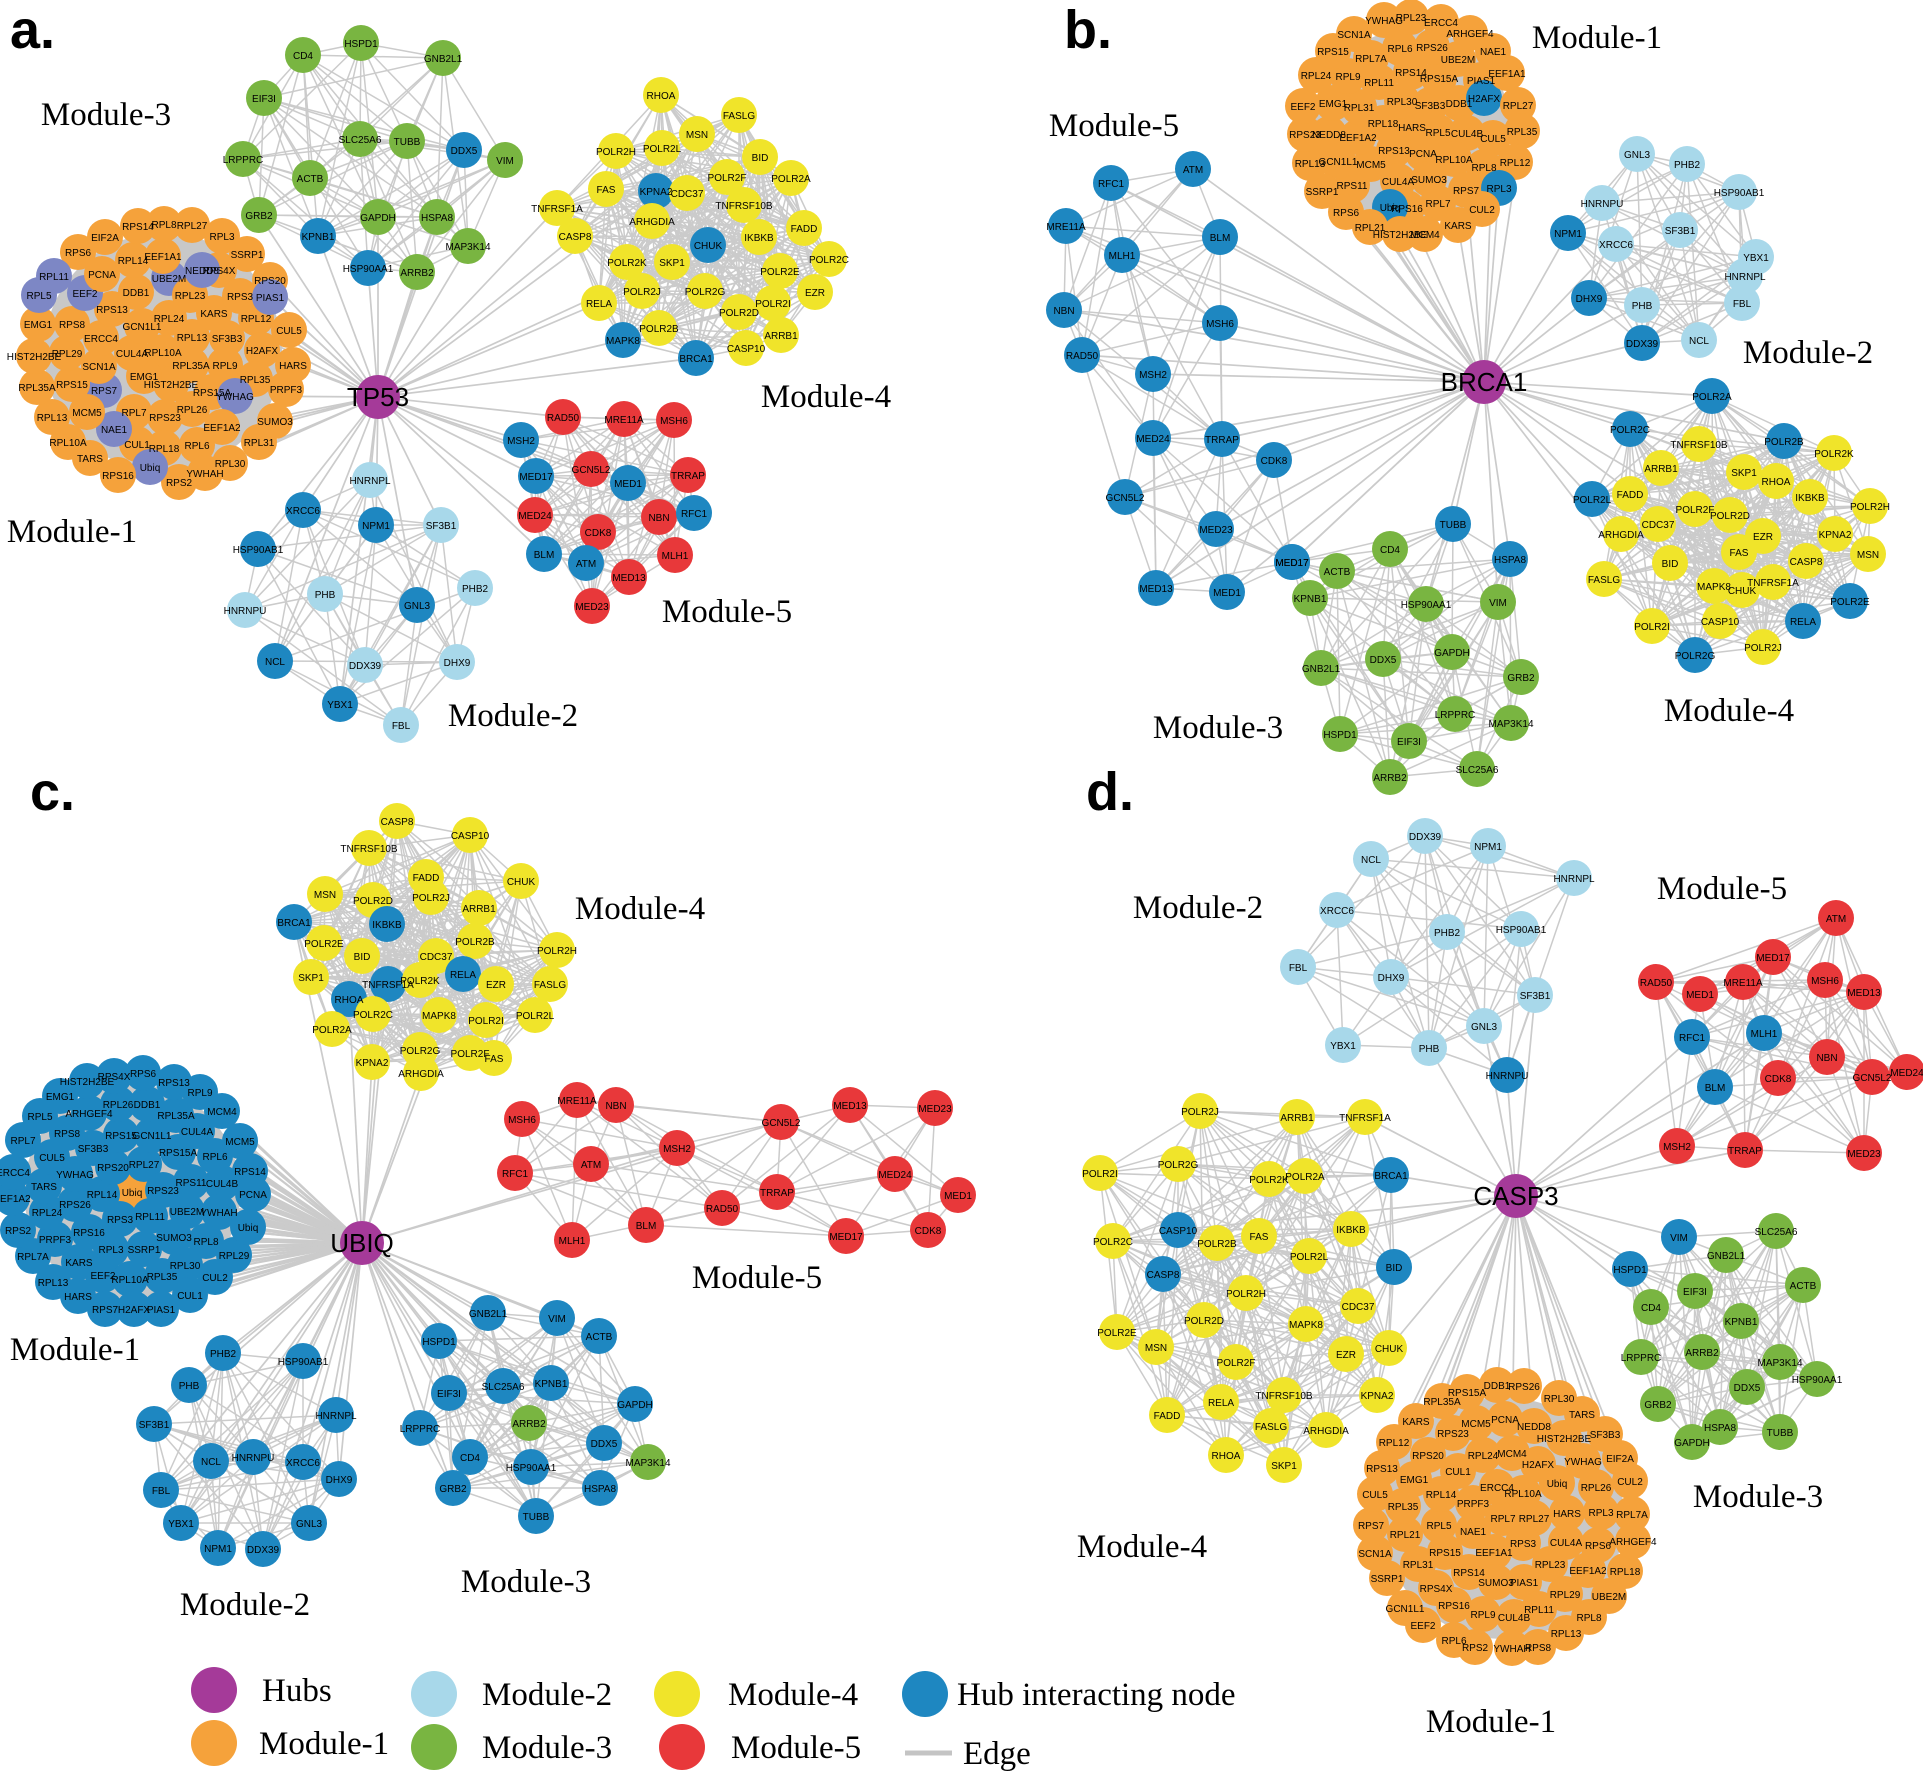 Image resolution: width=1923 pixels, height=1780 pixels. What do you see at coordinates (72, 385) in the screenshot?
I see `svg-text: RPS15` at bounding box center [72, 385].